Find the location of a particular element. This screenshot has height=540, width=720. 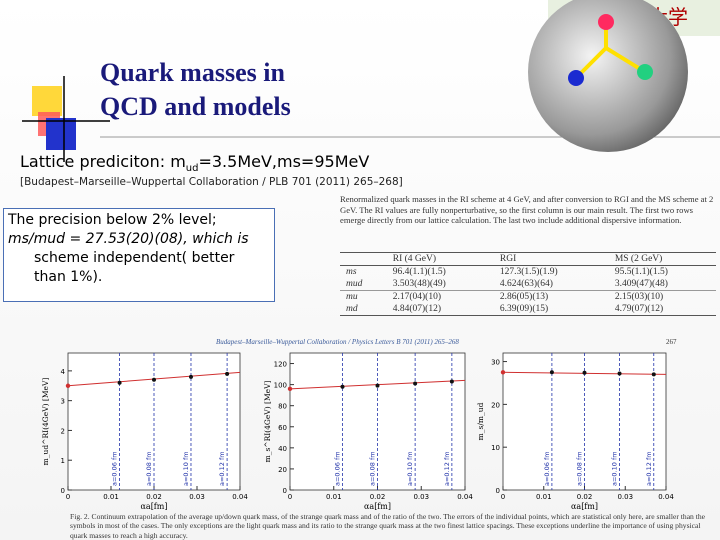

title: Quark masses in QCD and models is located at coordinates (195, 90).